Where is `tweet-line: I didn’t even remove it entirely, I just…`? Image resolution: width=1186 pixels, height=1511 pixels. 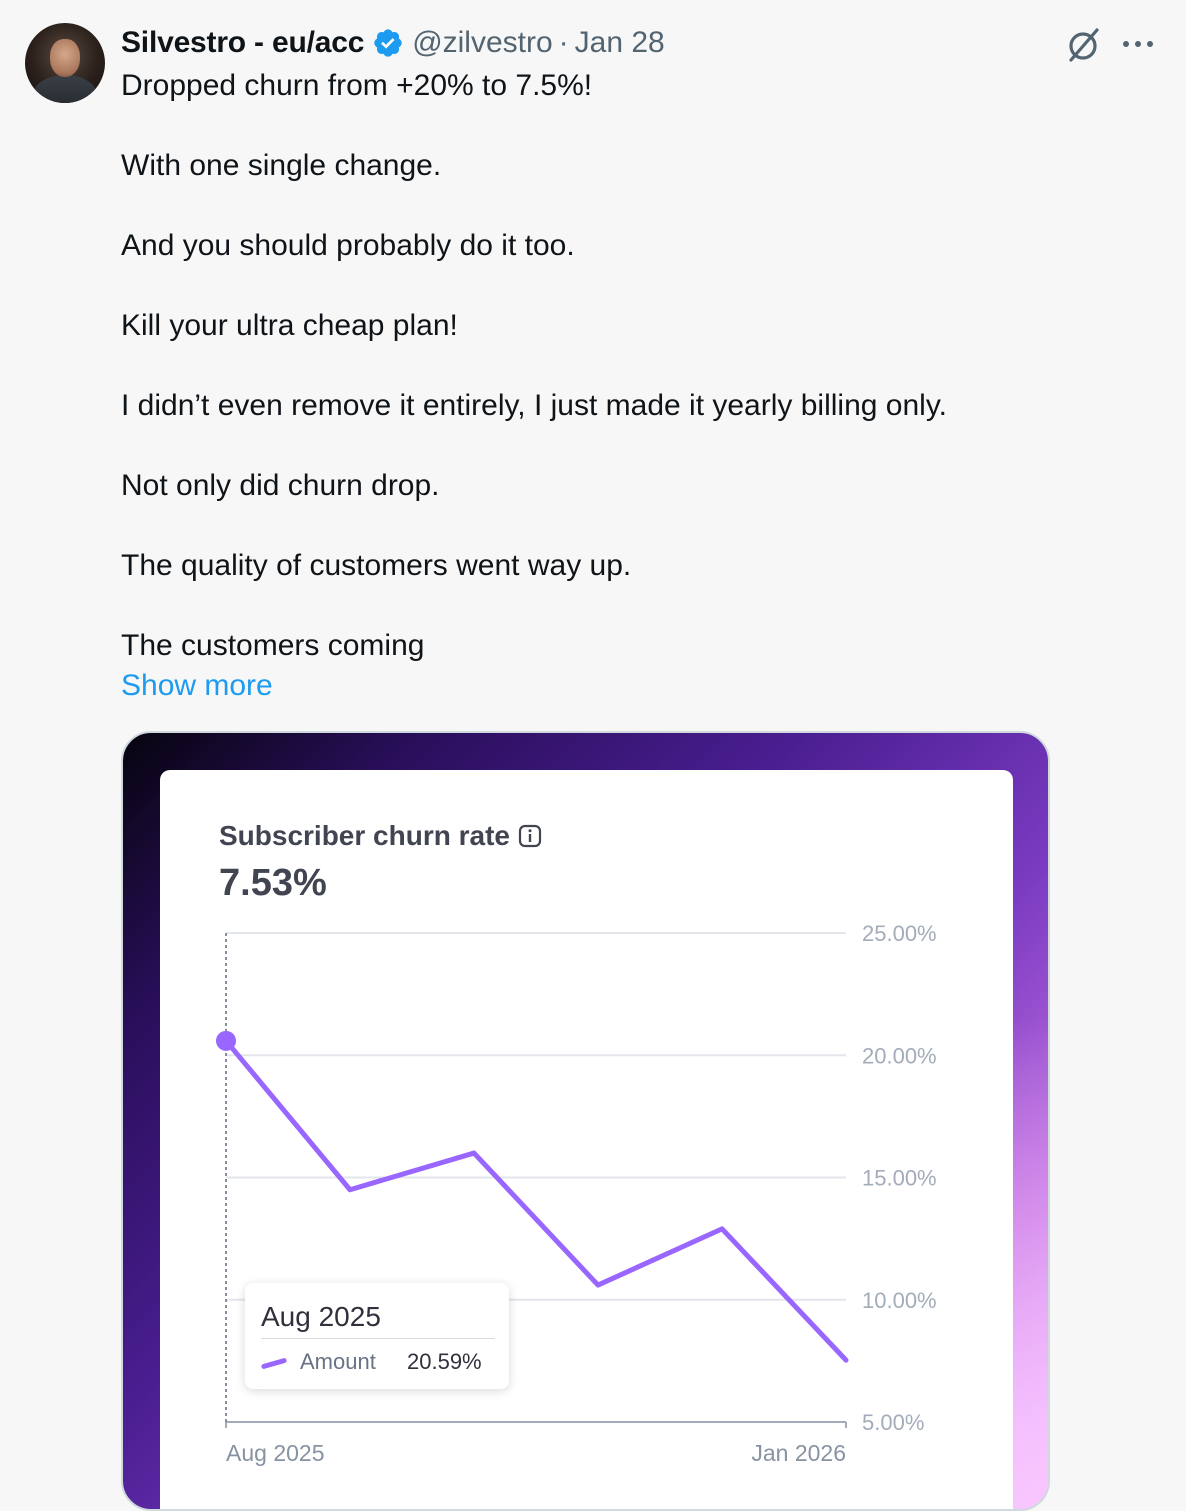
tweet-line: I didn’t even remove it entirely, I just… is located at coordinates (534, 405).